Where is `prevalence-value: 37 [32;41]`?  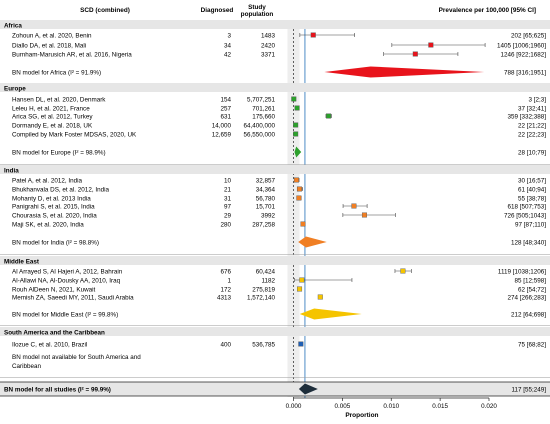 prevalence-value: 37 [32;41] is located at coordinates (532, 108).